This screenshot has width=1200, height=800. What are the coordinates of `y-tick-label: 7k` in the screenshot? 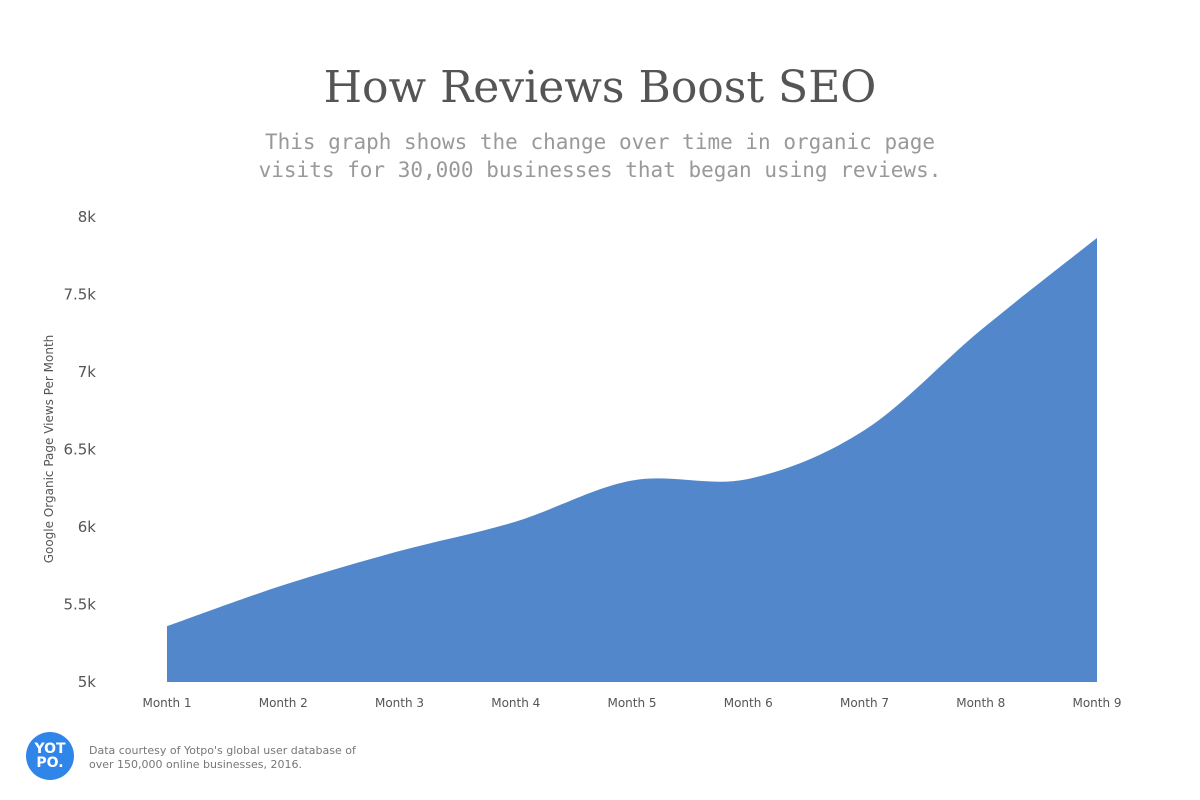 It's located at (87, 372).